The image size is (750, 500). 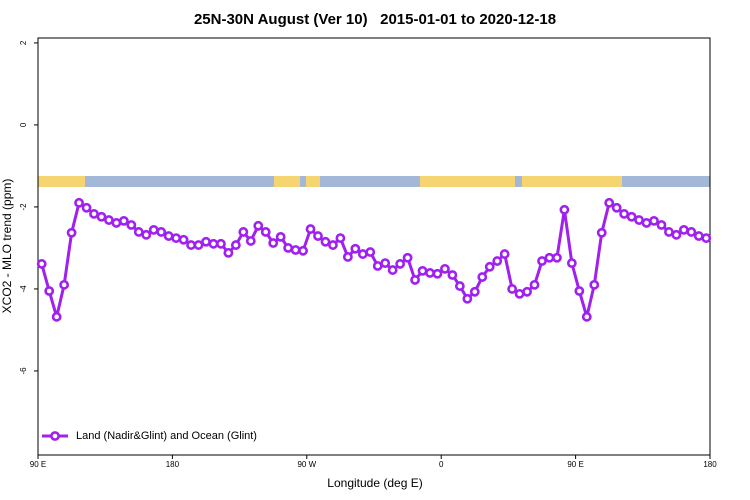 I want to click on ocean, so click(x=374, y=181).